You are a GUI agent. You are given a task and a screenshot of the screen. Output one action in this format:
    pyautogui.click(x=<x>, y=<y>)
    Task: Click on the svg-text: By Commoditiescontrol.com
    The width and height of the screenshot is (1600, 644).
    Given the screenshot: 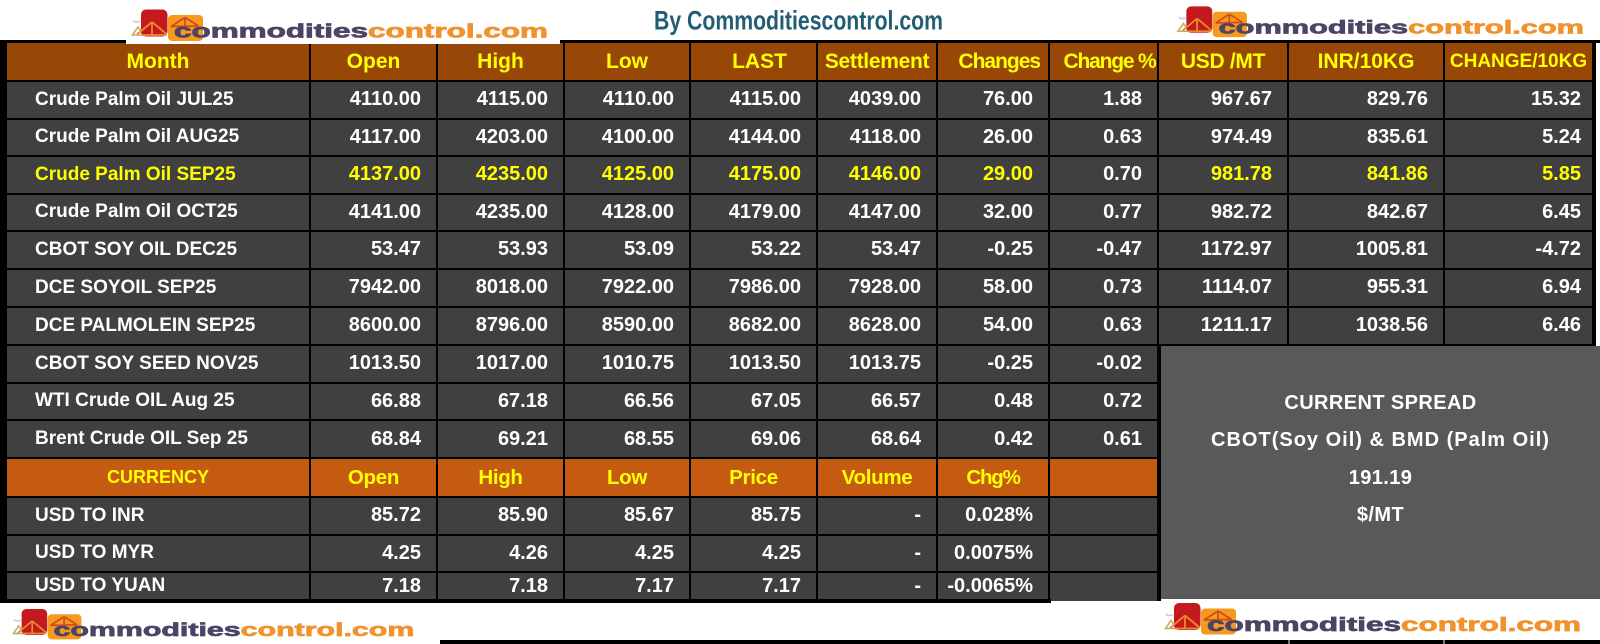 What is the action you would take?
    pyautogui.click(x=798, y=21)
    